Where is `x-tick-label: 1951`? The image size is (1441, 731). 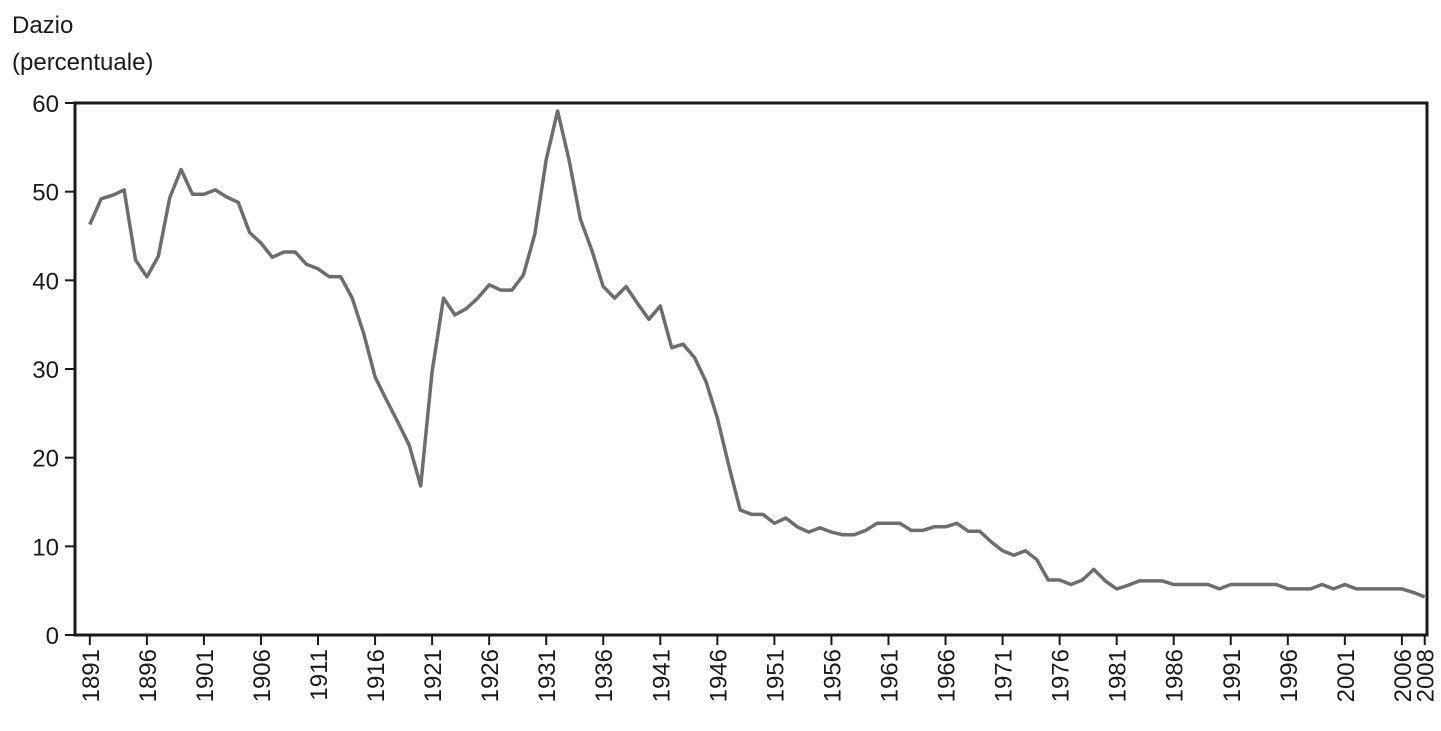
x-tick-label: 1951 is located at coordinates (775, 675).